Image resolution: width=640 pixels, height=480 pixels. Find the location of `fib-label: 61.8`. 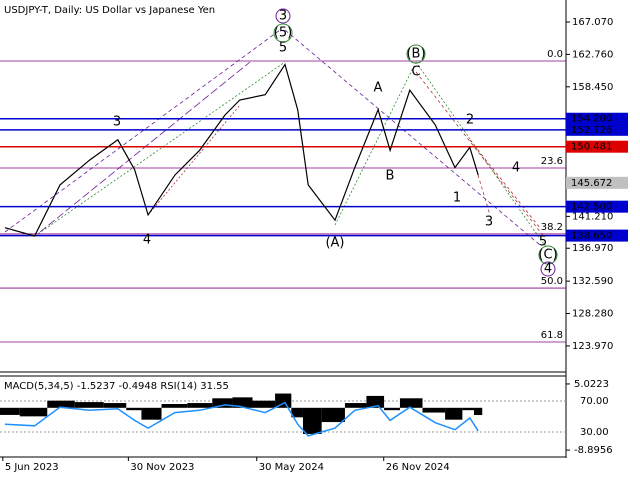

fib-label: 61.8 is located at coordinates (552, 335).